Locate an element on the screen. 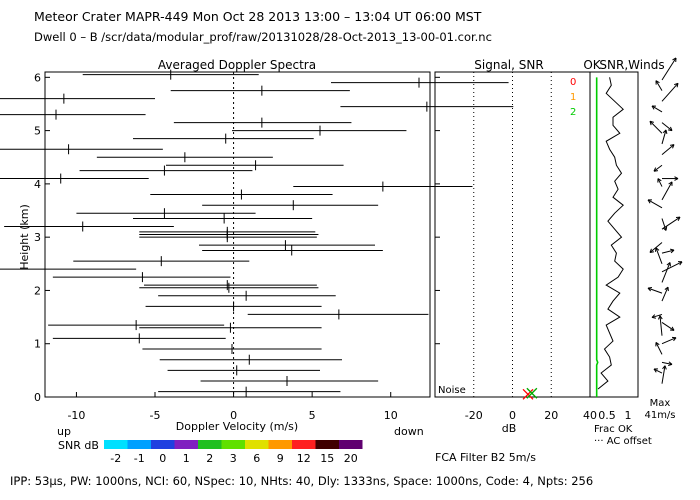  fca-filter-label: FCA Filter B2 5m/s is located at coordinates (485, 457).